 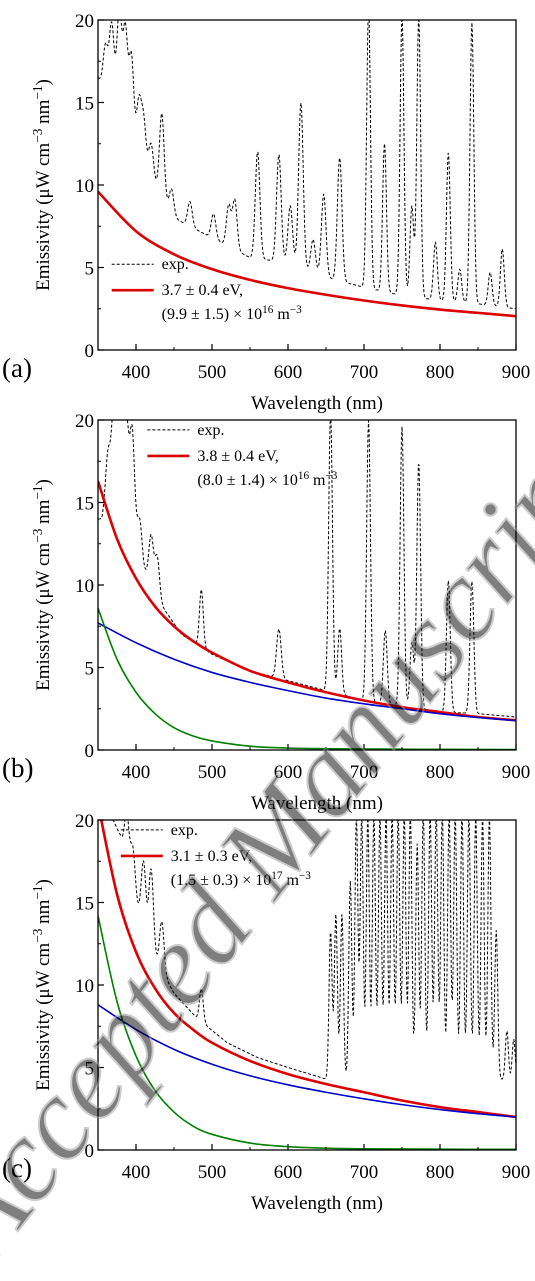 I want to click on legend-label-fit: 3.7 ± 0.4 eV,, so click(x=202, y=290).